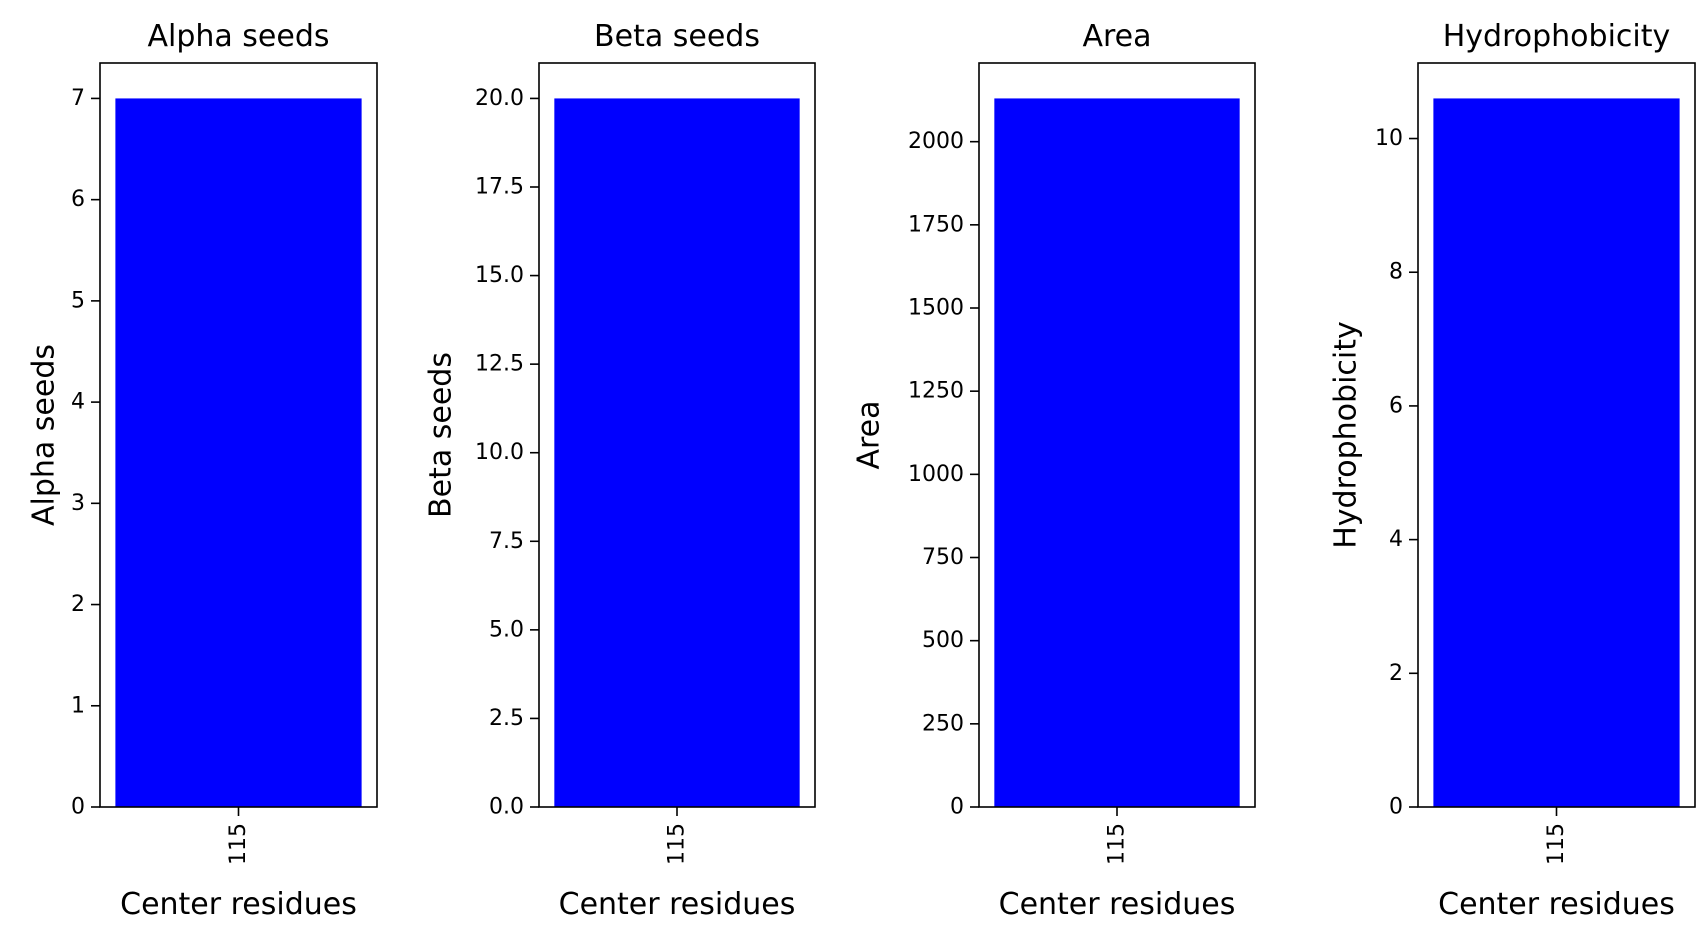 This screenshot has width=1706, height=937. I want to click on y-tick-label: 2000, so click(936, 141).